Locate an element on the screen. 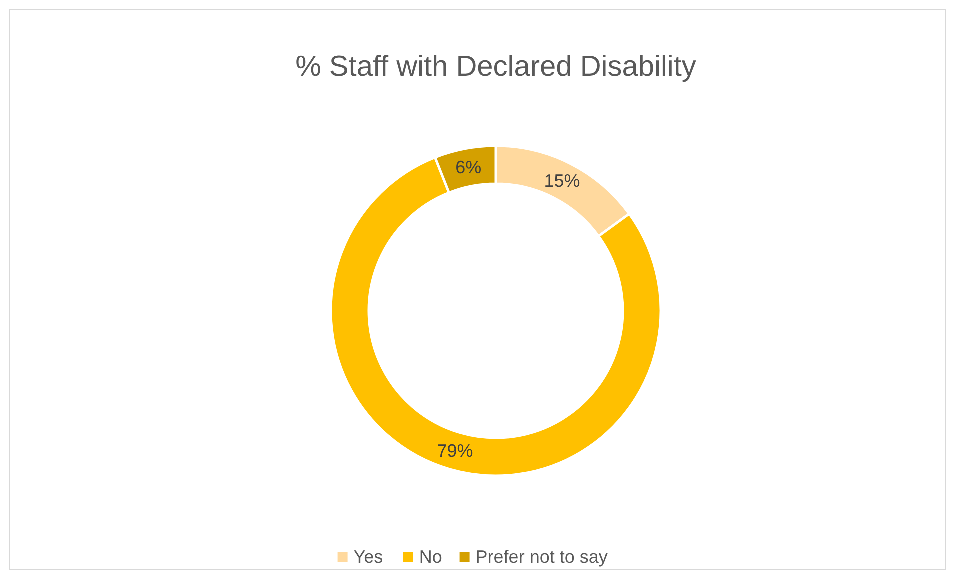 The image size is (956, 580). legend-label: Yes is located at coordinates (369, 557).